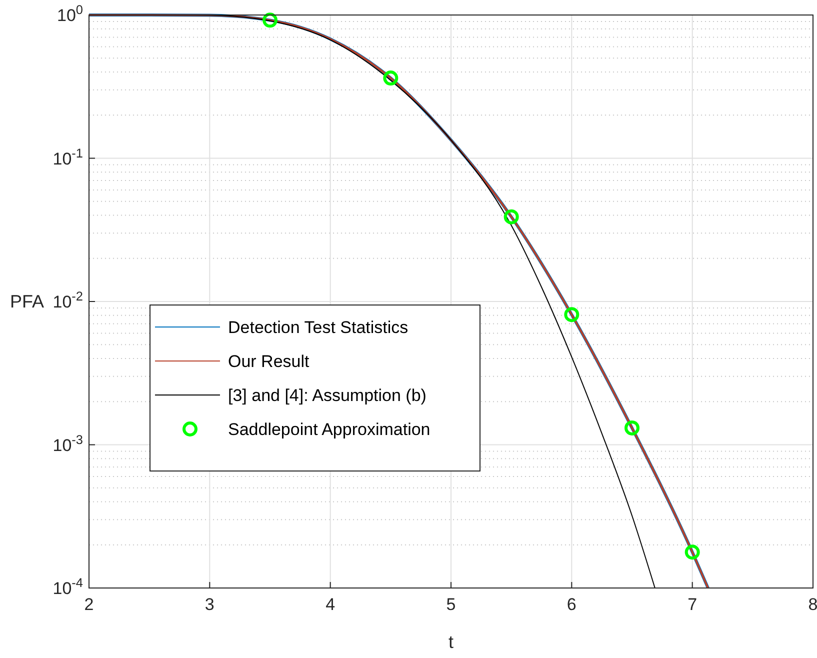 The image size is (817, 658). Describe the element at coordinates (67, 156) in the screenshot. I see `y-tick-label: 10$^{-1}$` at that location.